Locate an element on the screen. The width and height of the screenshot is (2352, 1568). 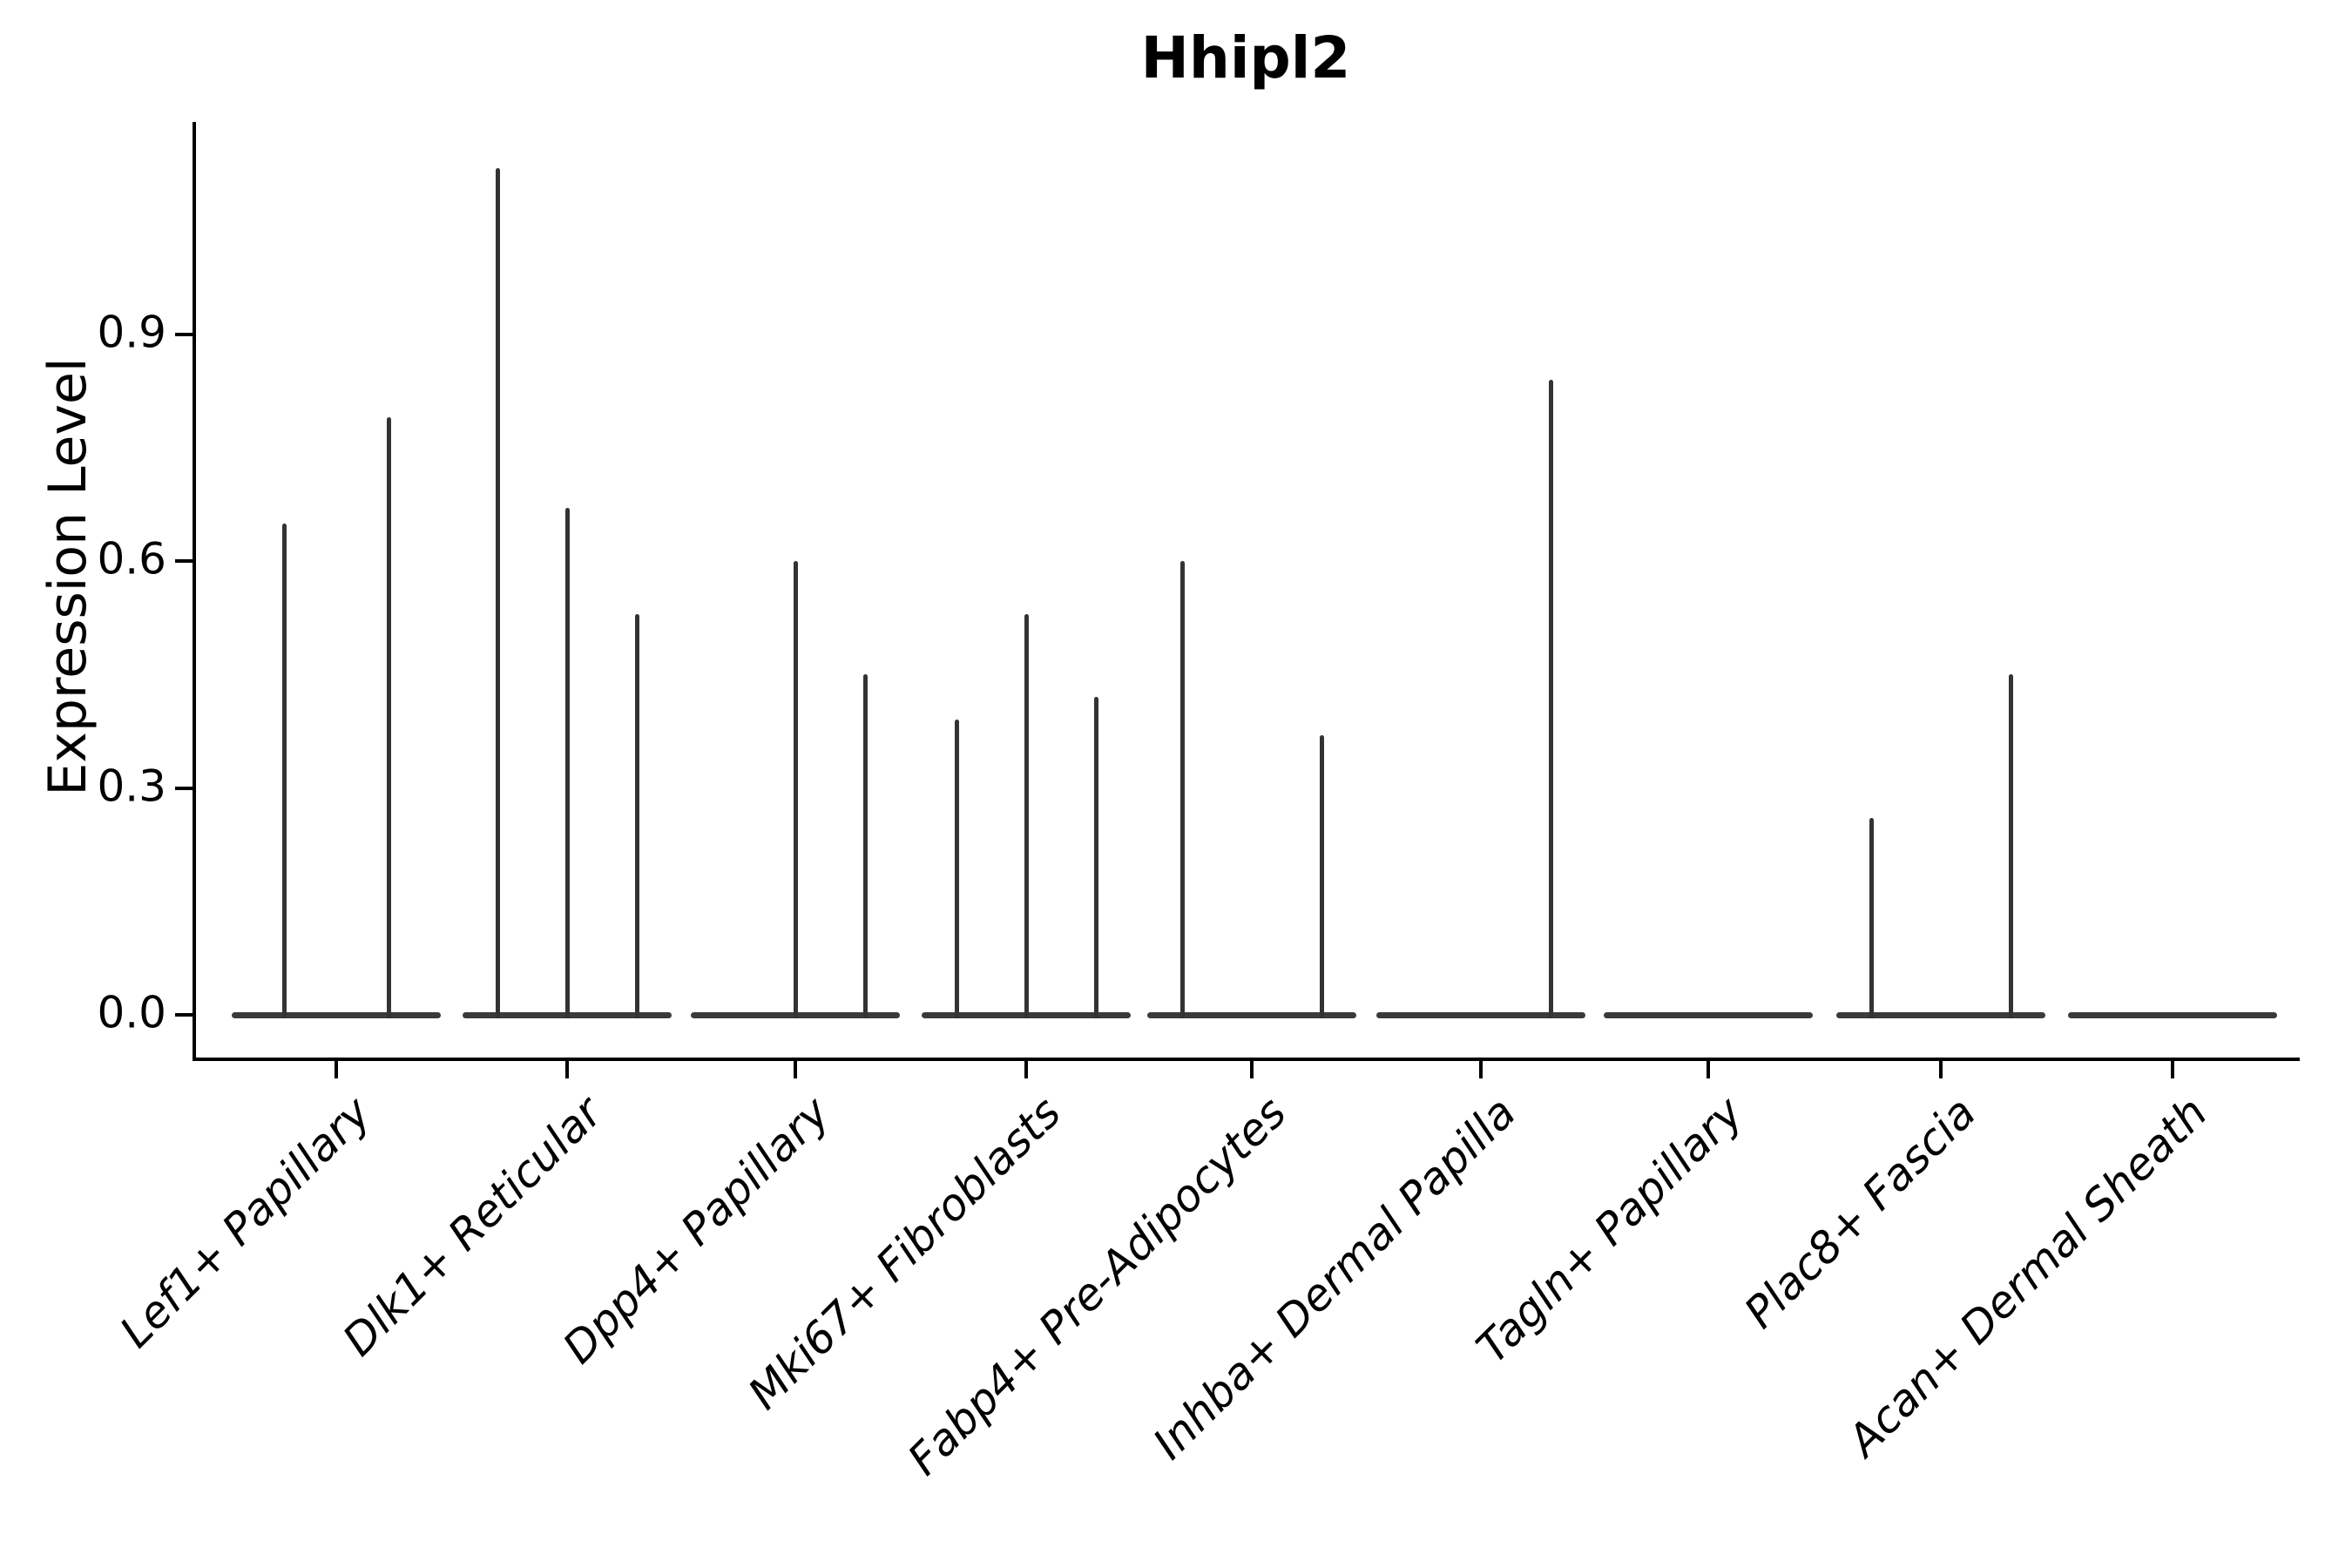
x-axis-spine is located at coordinates (1246, 1059).